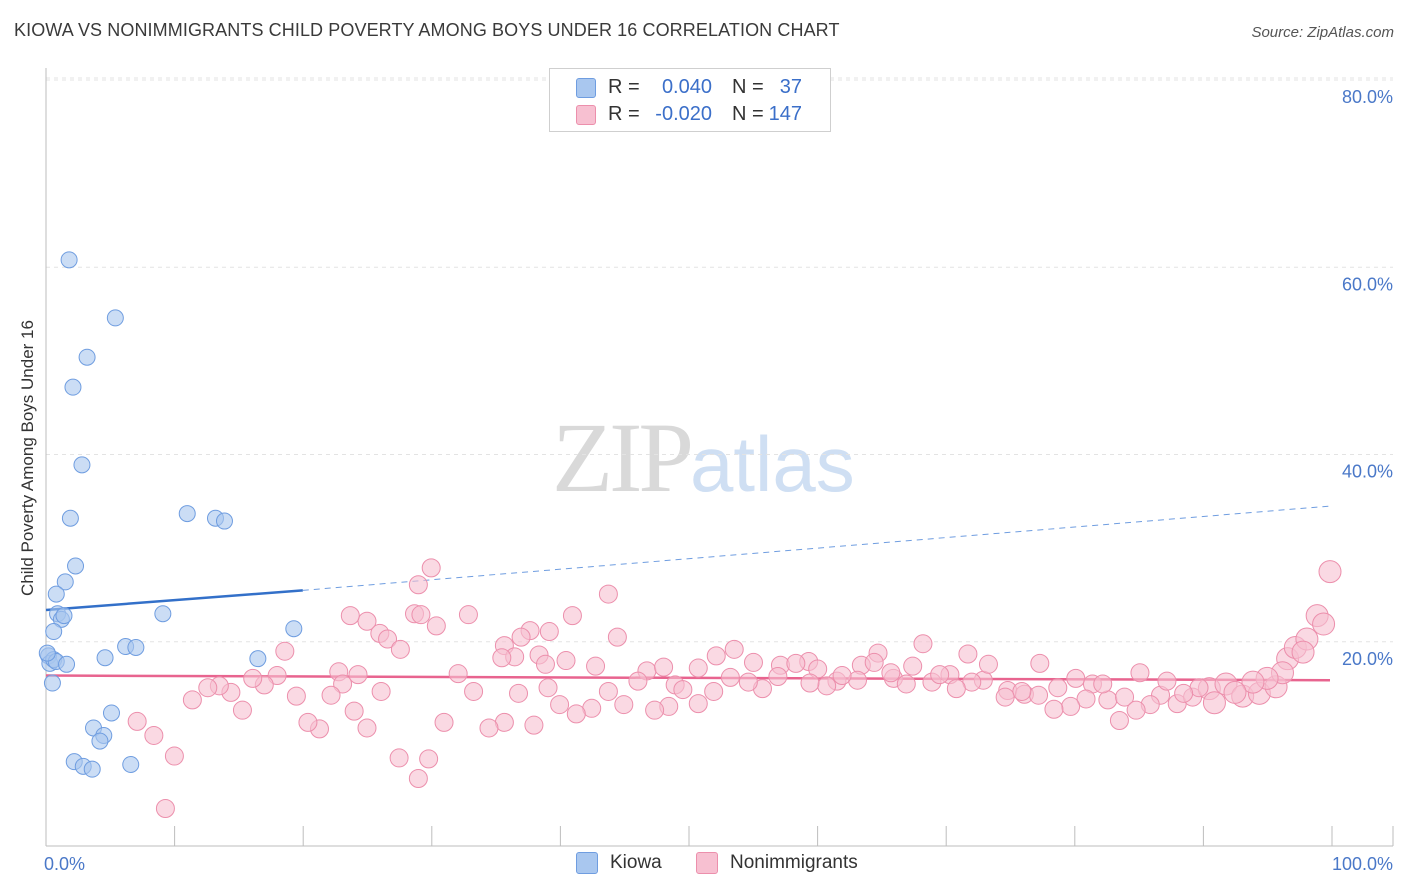 The width and height of the screenshot is (1406, 892). What do you see at coordinates (816, 548) in the screenshot?
I see `kiowa-trend-extension` at bounding box center [816, 548].